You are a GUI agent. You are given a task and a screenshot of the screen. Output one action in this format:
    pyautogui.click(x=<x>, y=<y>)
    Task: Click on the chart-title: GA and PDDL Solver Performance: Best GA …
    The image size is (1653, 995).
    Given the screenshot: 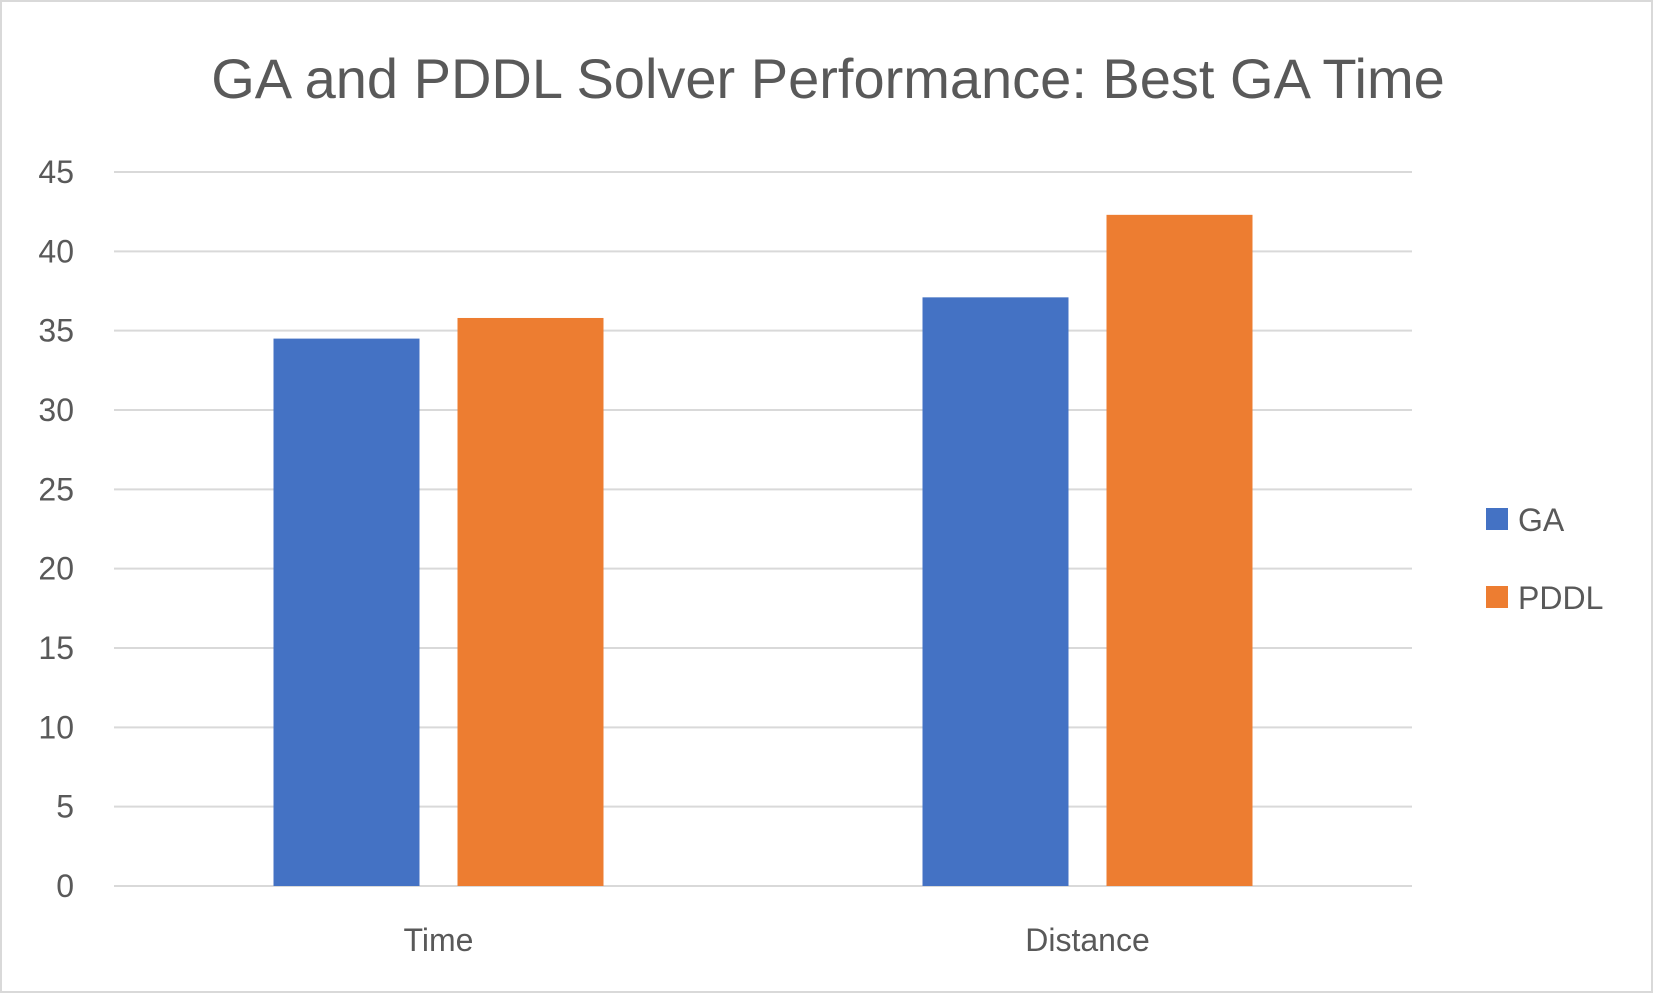 What is the action you would take?
    pyautogui.click(x=828, y=78)
    